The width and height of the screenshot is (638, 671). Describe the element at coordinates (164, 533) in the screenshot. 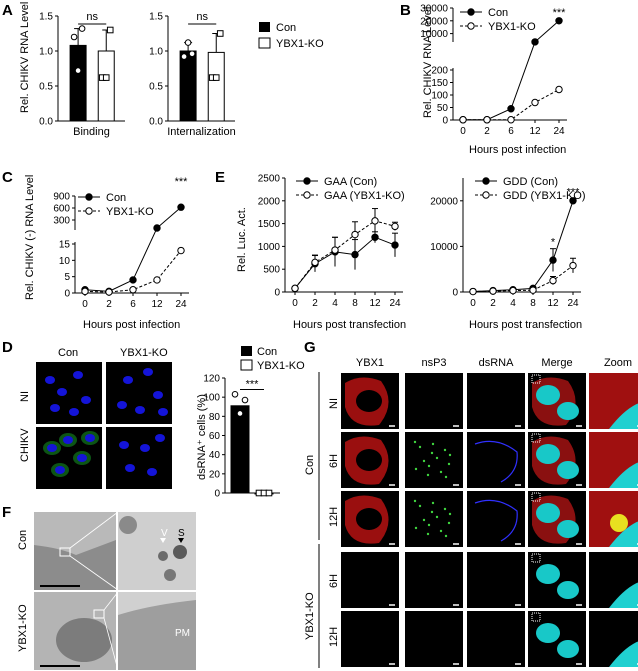

I see `f-label-v: V` at that location.